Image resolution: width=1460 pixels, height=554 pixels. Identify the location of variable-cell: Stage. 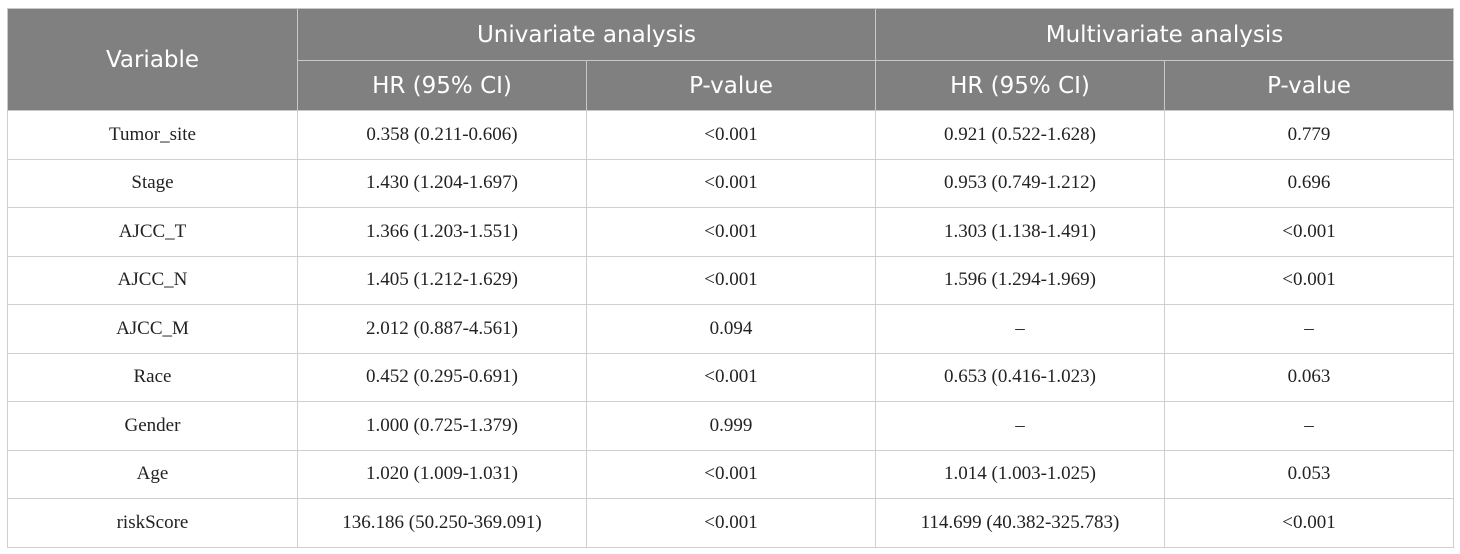
(152, 183).